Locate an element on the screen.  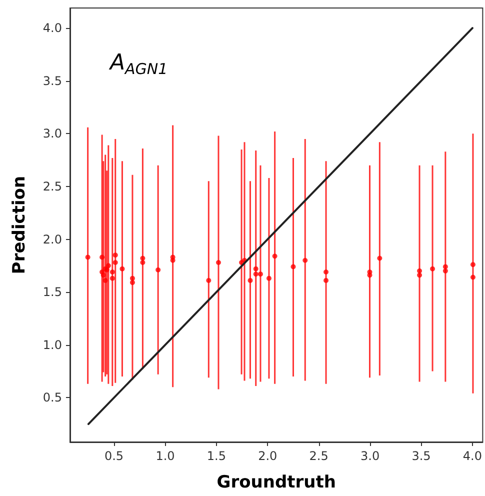
y-tick-label: 4.0 is located at coordinates (52, 28).